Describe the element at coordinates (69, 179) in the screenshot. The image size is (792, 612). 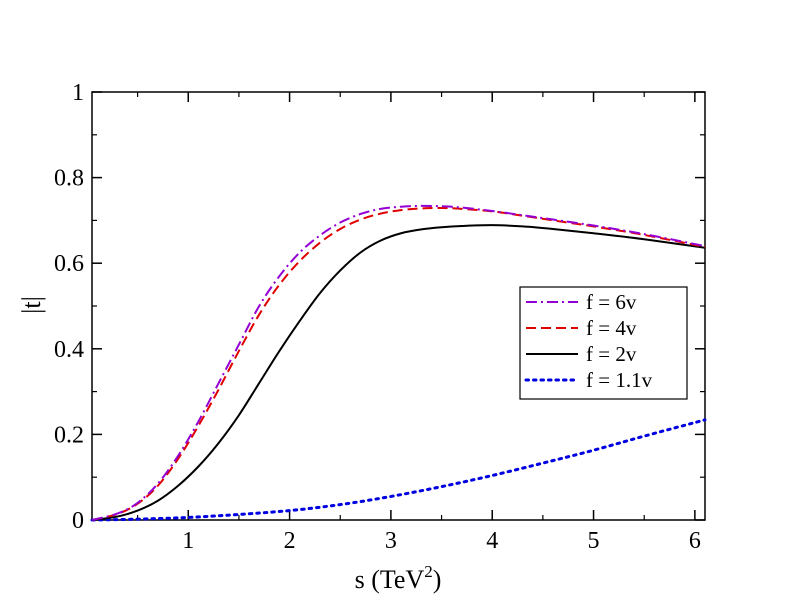
I see `y-tick-label: 0.8` at that location.